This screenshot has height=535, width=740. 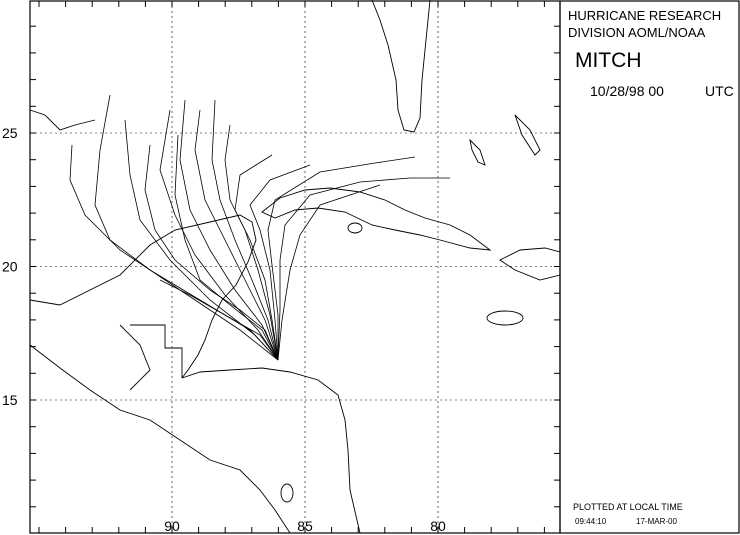 What do you see at coordinates (172, 526) in the screenshot?
I see `lon-label: 90` at bounding box center [172, 526].